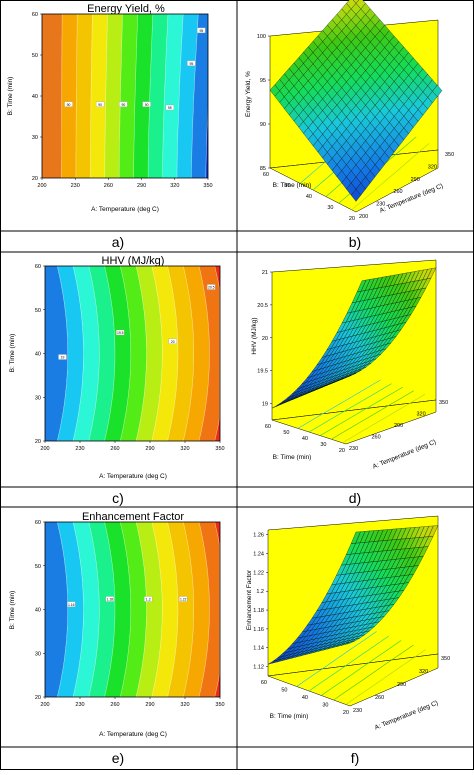  What do you see at coordinates (258, 536) in the screenshot?
I see `z-tick-label: 1.26` at bounding box center [258, 536].